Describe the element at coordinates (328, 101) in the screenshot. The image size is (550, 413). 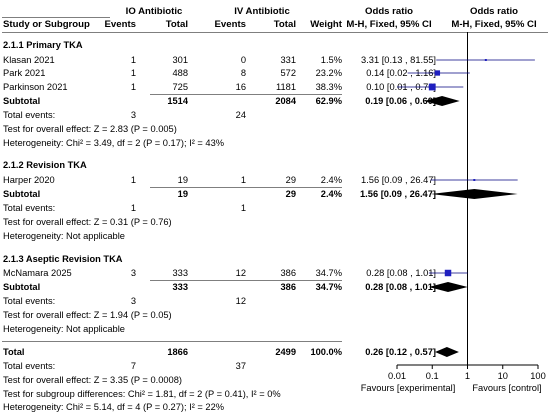
I see `subtotal-weight: 62.9%` at that location.